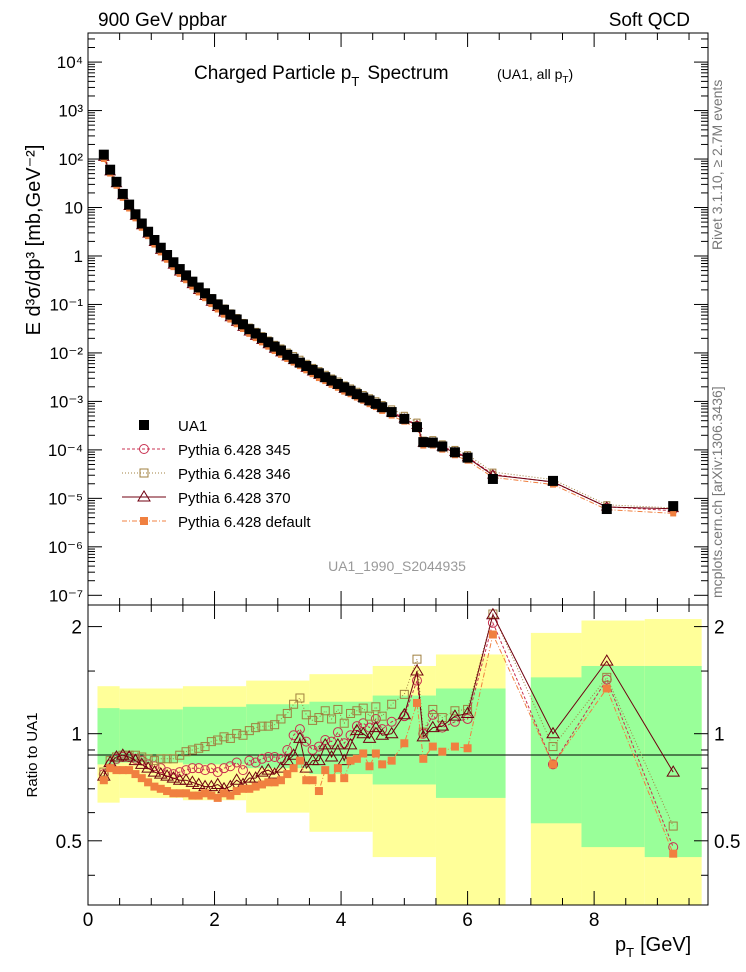 The height and width of the screenshot is (972, 746). I want to click on legend-marker, so click(144, 449).